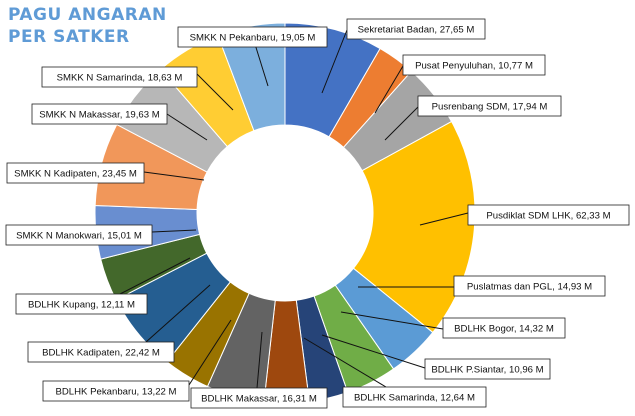  I want to click on data-label-smkk-n-kadipaten: SMKK N Kadipaten, 23,45 M, so click(75, 173).